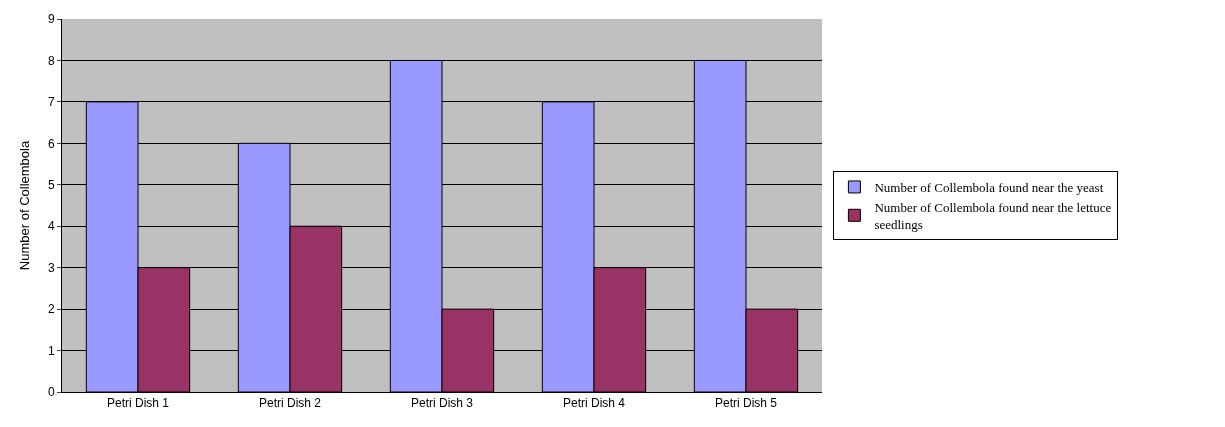  Describe the element at coordinates (51, 143) in the screenshot. I see `y-tick-label: 6` at that location.